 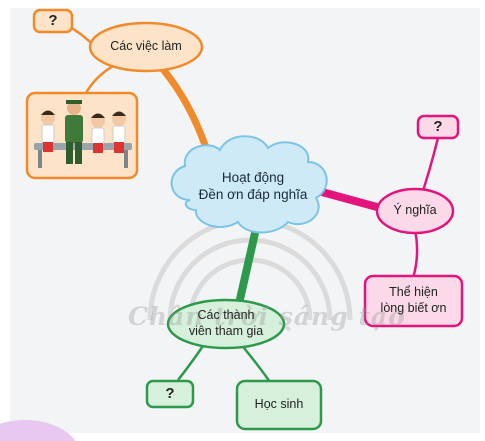 I want to click on members-label-line2: viên tham gia, so click(x=226, y=331).